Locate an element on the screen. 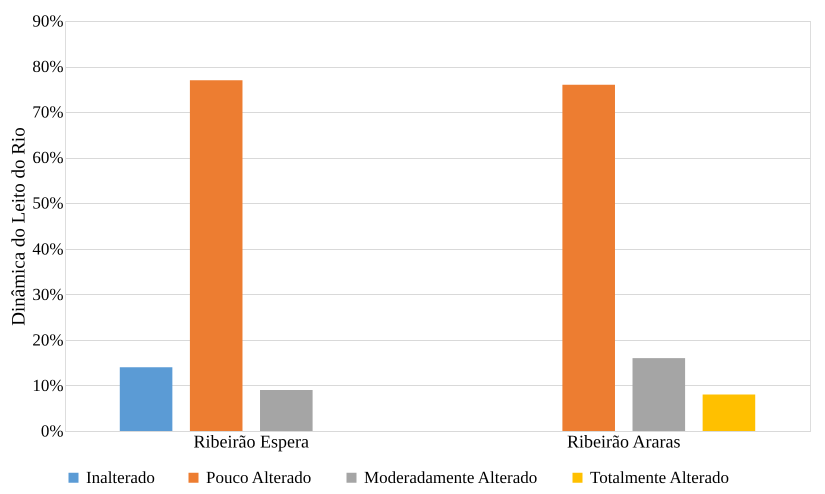 This screenshot has width=825, height=494. y-tick-label: 40% is located at coordinates (48, 248).